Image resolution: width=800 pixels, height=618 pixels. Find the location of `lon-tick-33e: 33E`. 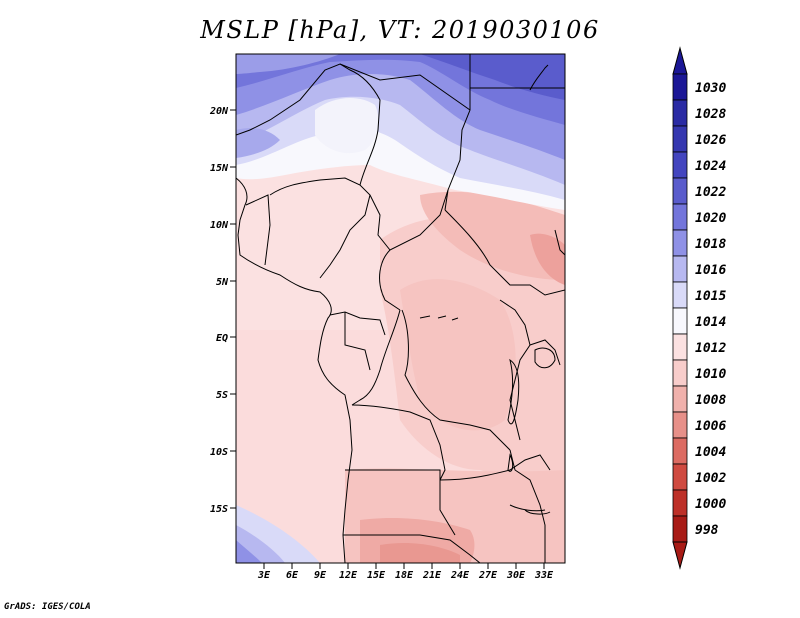

lon-tick-33e: 33E is located at coordinates (544, 572).